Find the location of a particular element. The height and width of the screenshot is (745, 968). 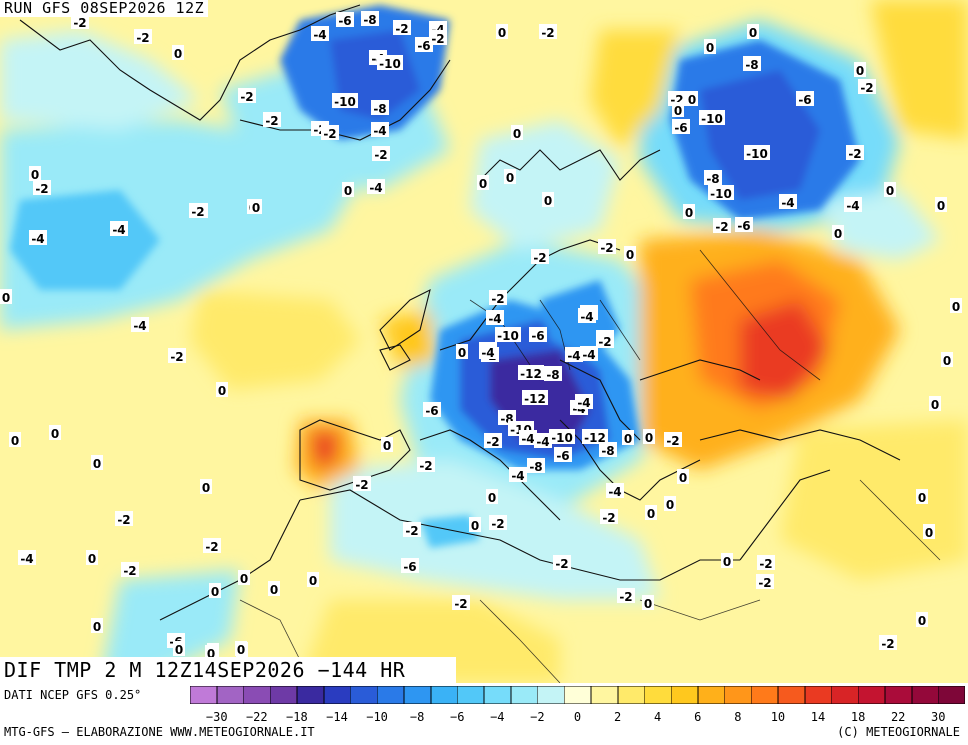

color-scale-tick-label: 30 is located at coordinates (938, 717).